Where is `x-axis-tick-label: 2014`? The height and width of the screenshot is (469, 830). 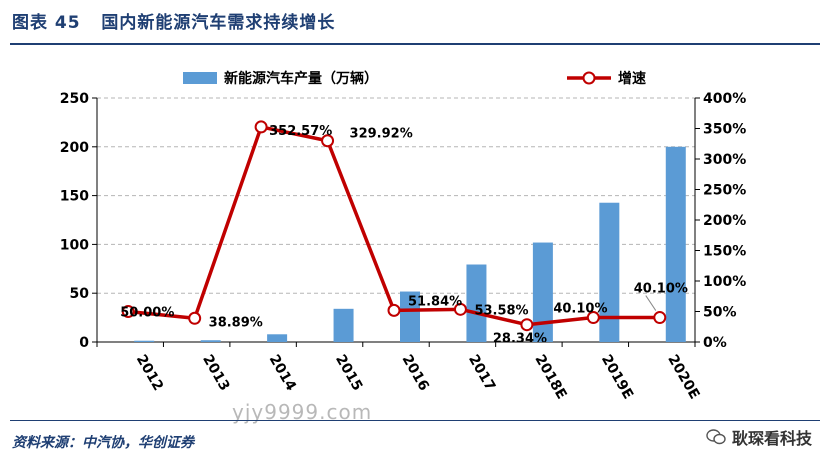 x-axis-tick-label: 2014 is located at coordinates (282, 373).